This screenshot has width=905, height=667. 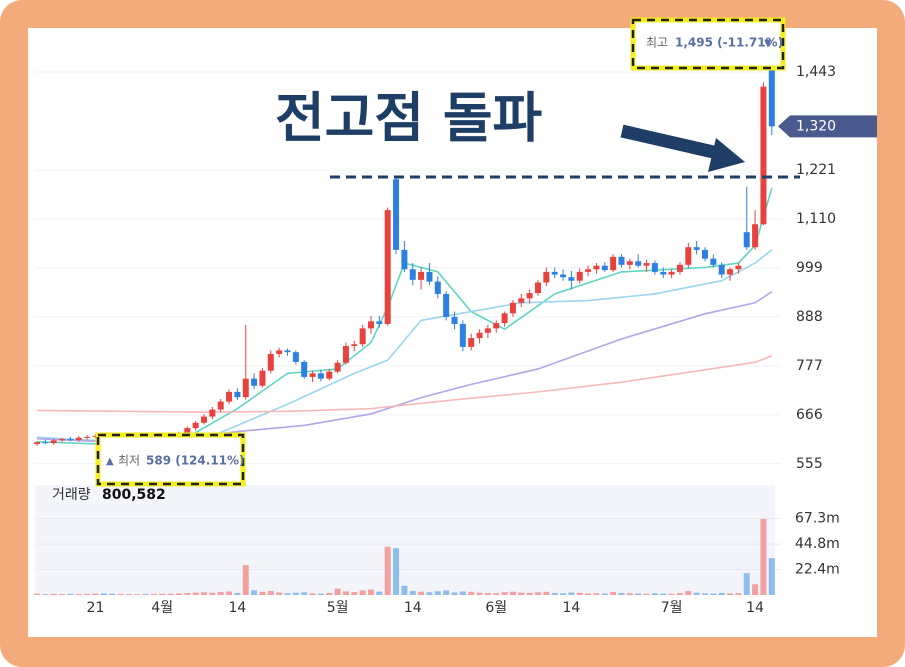 What do you see at coordinates (657, 43) in the screenshot?
I see `high-label: 최고` at bounding box center [657, 43].